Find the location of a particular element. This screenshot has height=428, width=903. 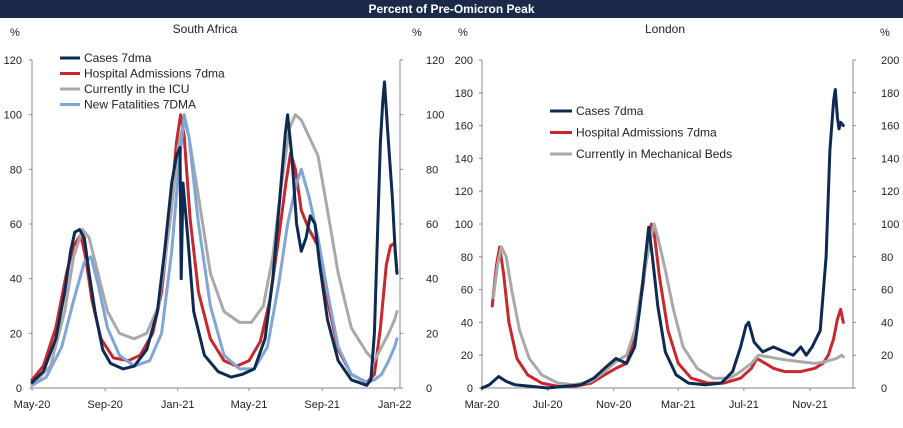

x-tick-label: Jul-20 is located at coordinates (548, 405).